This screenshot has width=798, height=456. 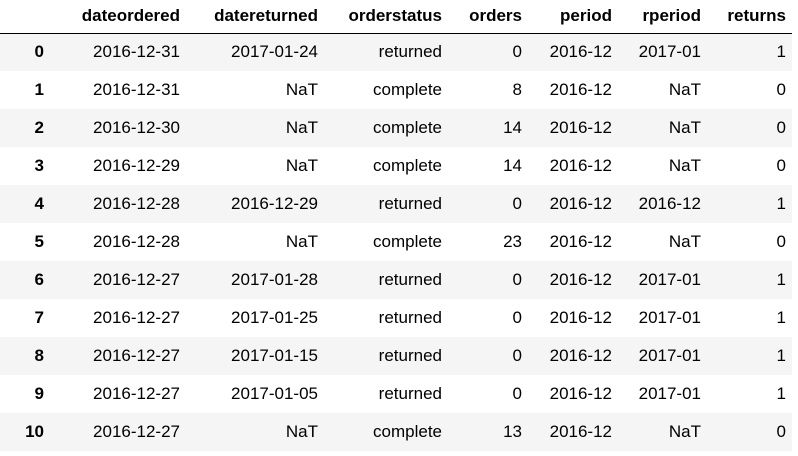 What do you see at coordinates (255, 17) in the screenshot?
I see `header-datereturned: datereturned` at bounding box center [255, 17].